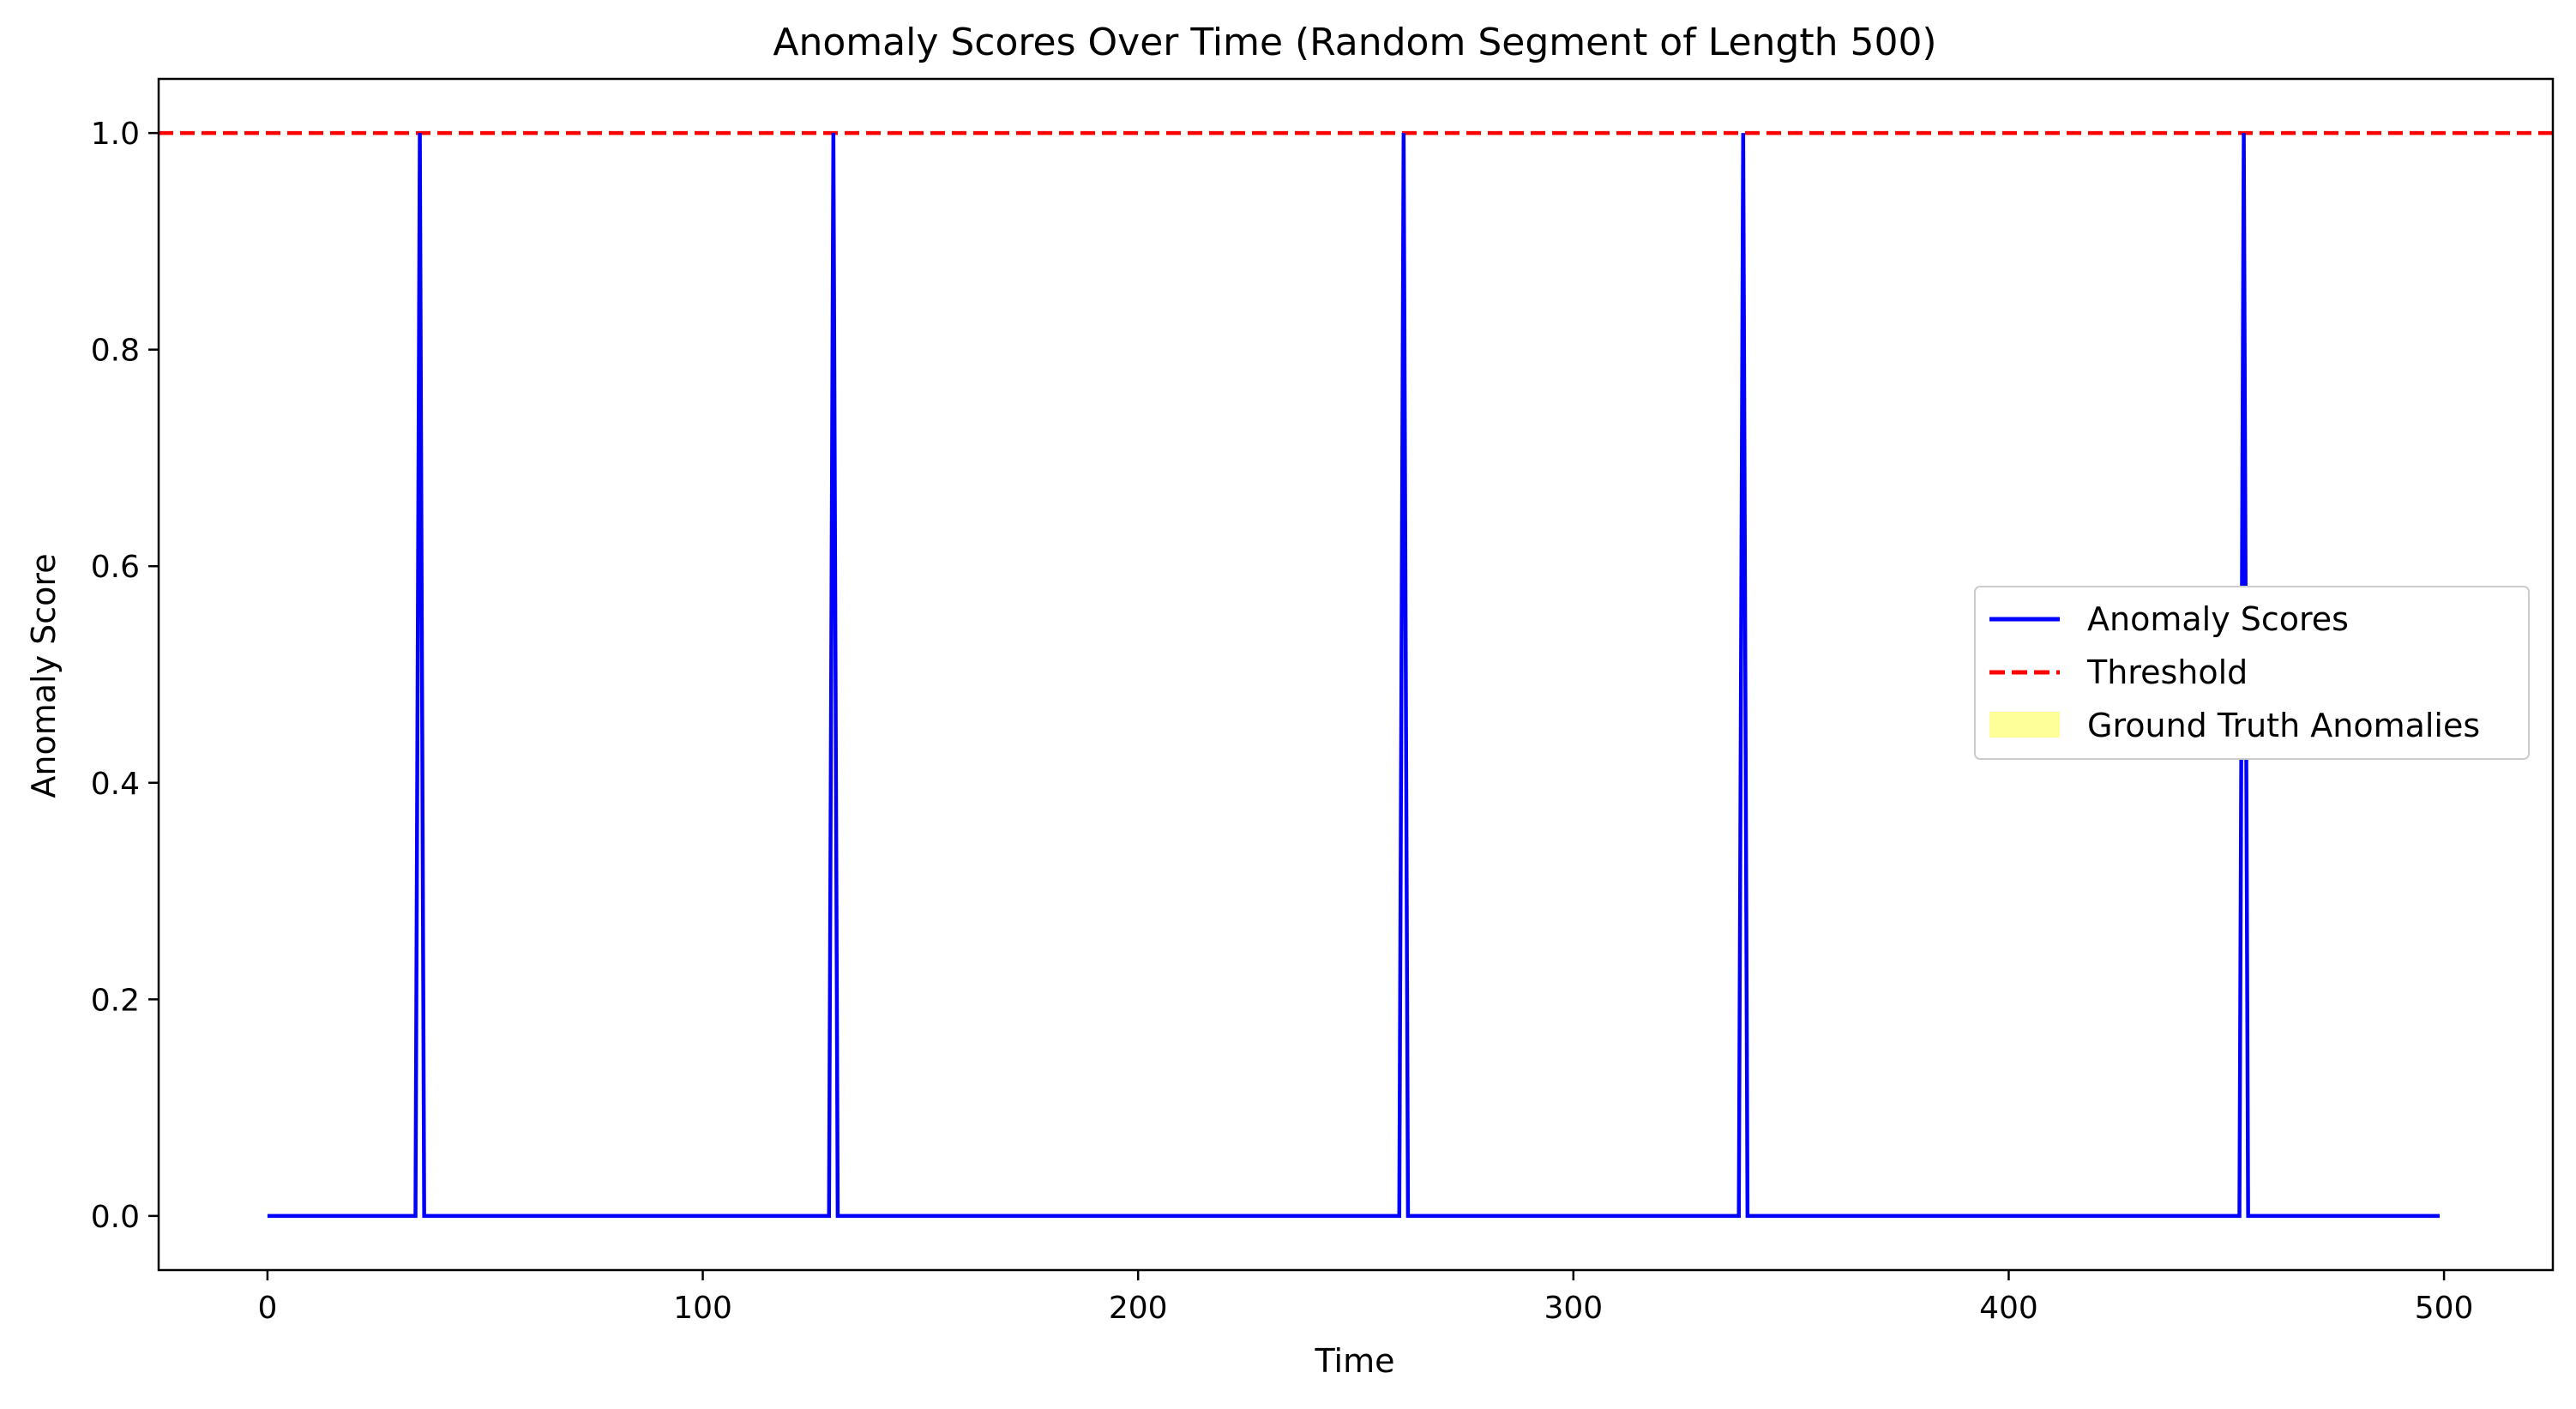  Describe the element at coordinates (44, 675) in the screenshot. I see `y-axis-label: Anomaly Score` at that location.